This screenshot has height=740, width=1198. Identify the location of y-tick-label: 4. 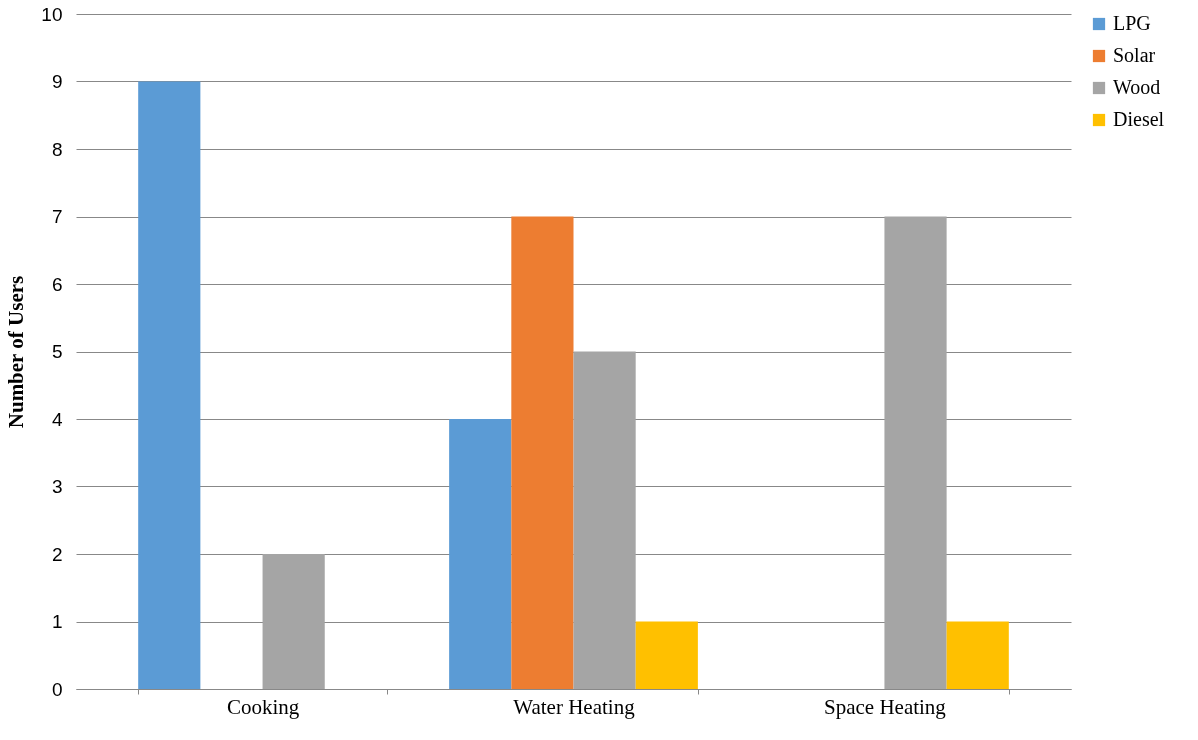
(57, 419).